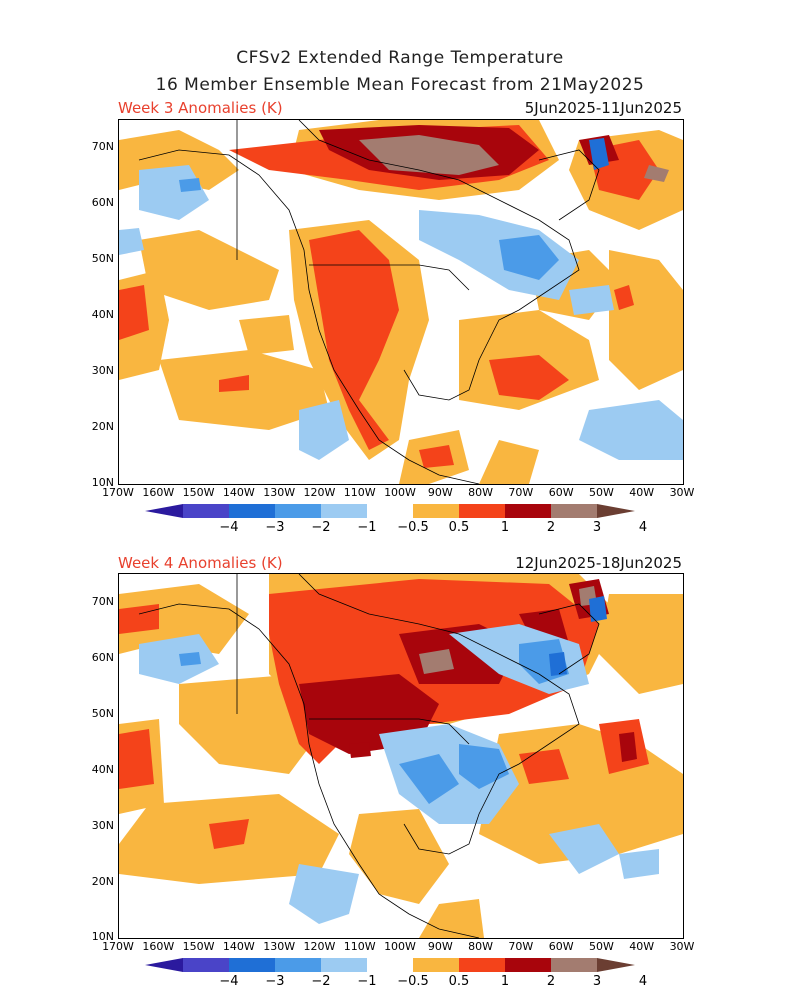 The height and width of the screenshot is (1000, 800). I want to click on panel1-lat-10n: 10N, so click(102, 482).